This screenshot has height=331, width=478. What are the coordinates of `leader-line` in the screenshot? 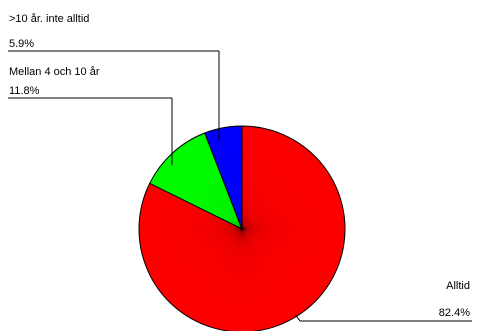 It's located at (297, 318).